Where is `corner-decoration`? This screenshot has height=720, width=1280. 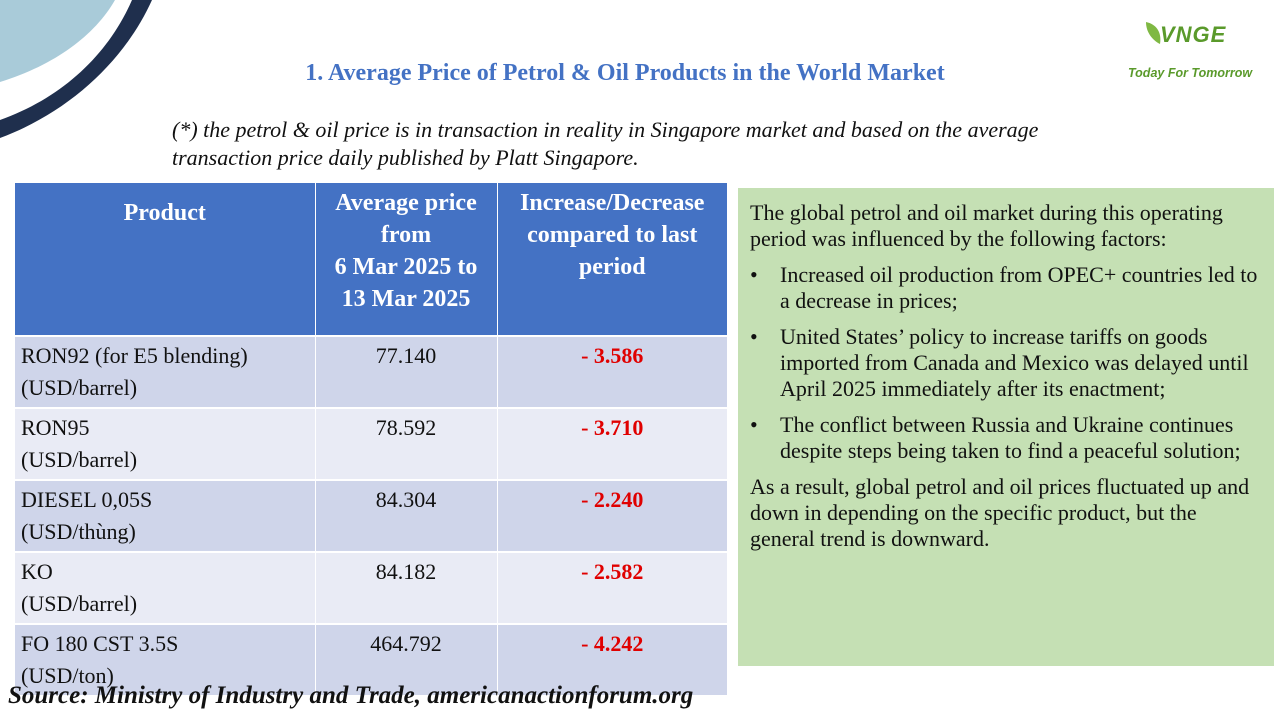 corner-decoration is located at coordinates (76, 69).